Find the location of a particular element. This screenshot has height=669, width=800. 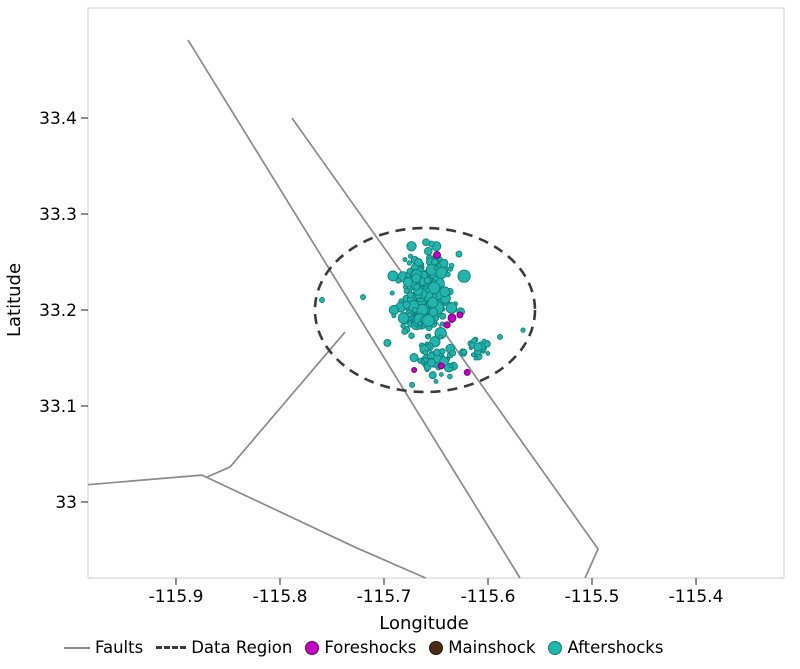

aftershocks-dot-swatch is located at coordinates (555, 647).